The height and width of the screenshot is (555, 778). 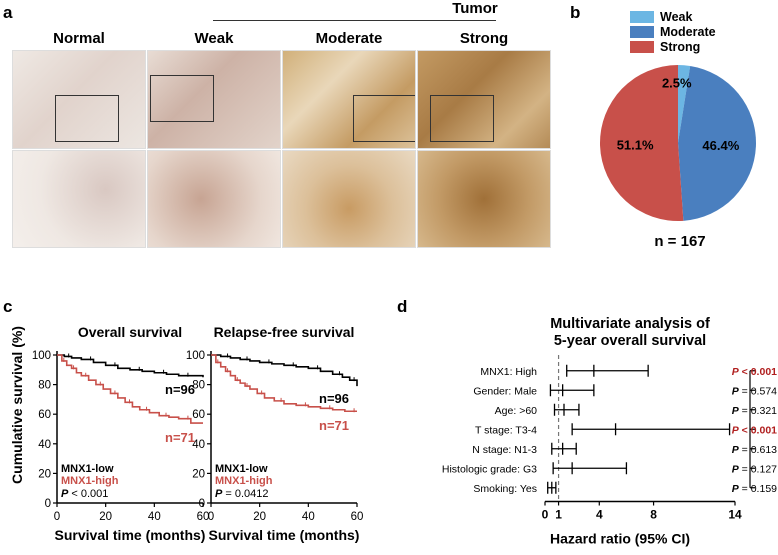 What do you see at coordinates (349, 38) in the screenshot?
I see `col-moderate-header: Moderate` at bounding box center [349, 38].